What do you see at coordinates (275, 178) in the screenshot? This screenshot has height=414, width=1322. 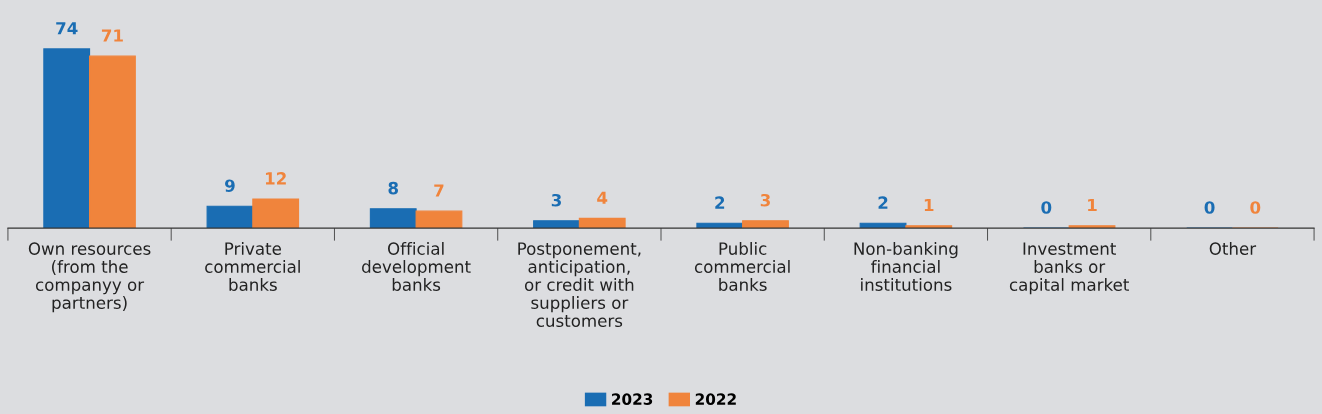 I see `data-label: 12` at bounding box center [275, 178].